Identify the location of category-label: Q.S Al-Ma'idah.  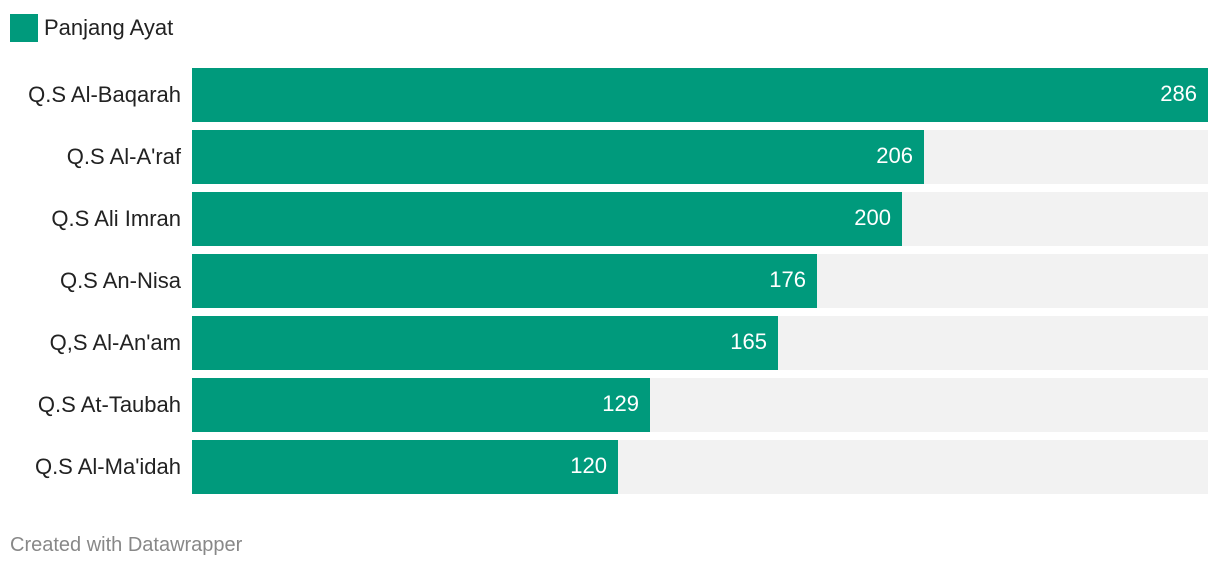
(107, 466).